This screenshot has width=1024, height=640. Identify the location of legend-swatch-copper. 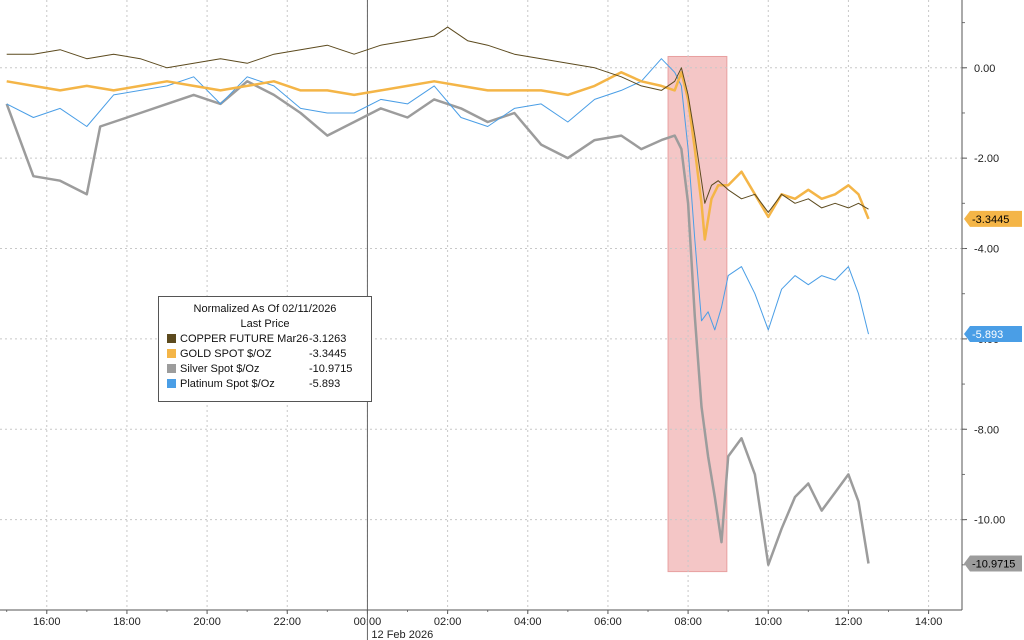
(171, 338).